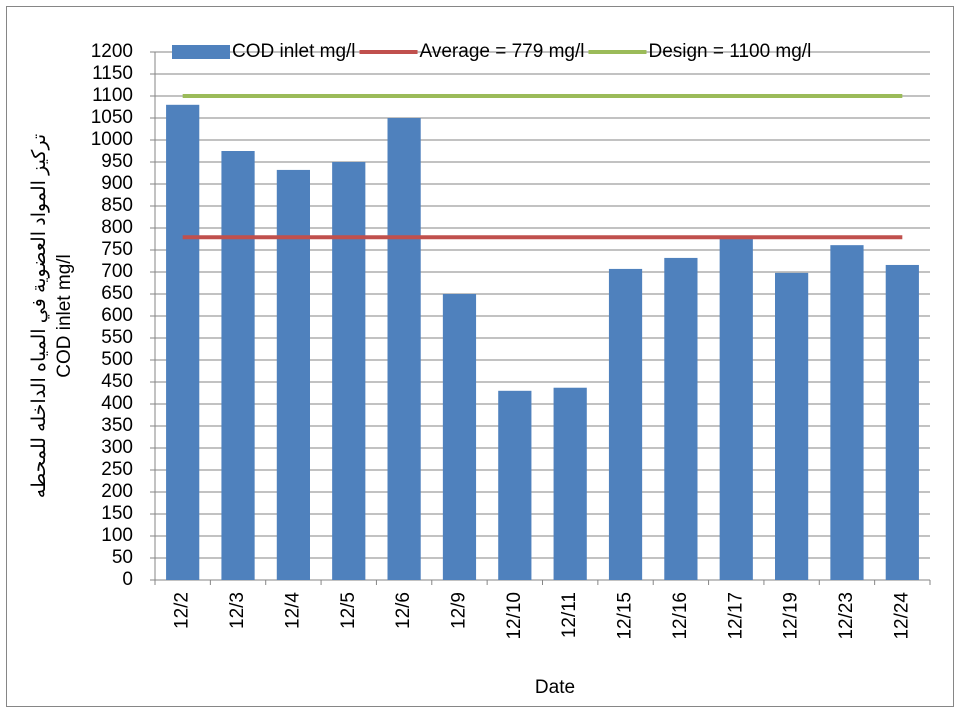 The image size is (960, 713). I want to click on y-tick-label: 550, so click(117, 337).